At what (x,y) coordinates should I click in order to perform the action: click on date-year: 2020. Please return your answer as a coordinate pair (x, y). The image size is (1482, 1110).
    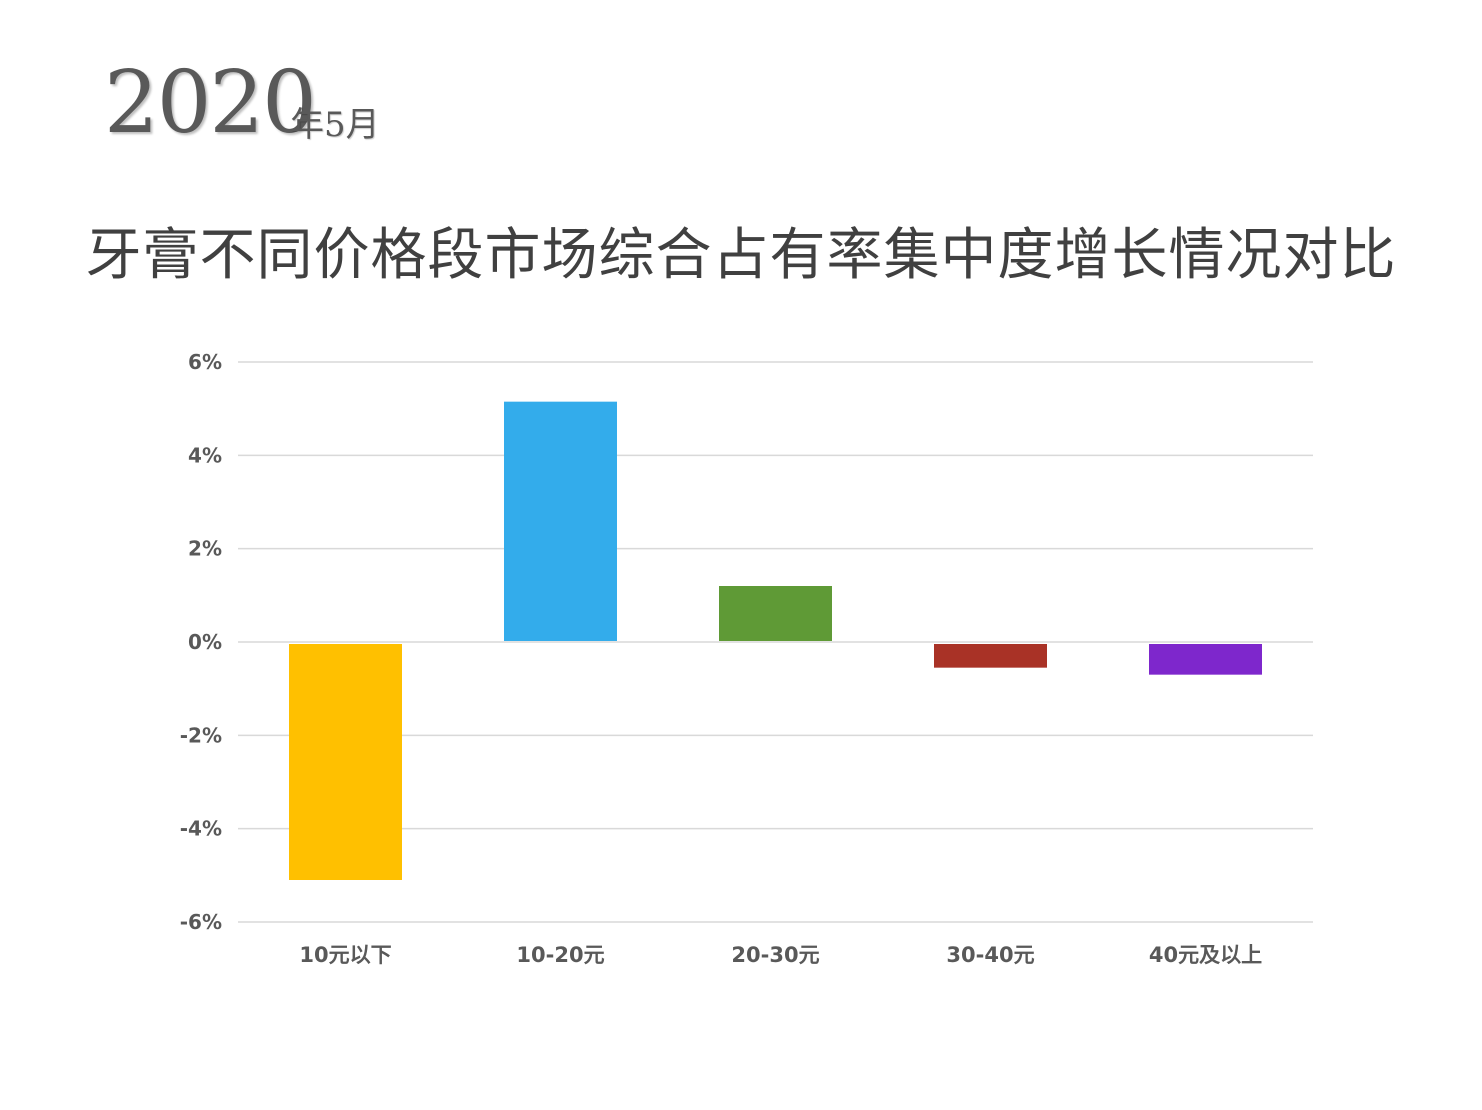
    Looking at the image, I should click on (210, 103).